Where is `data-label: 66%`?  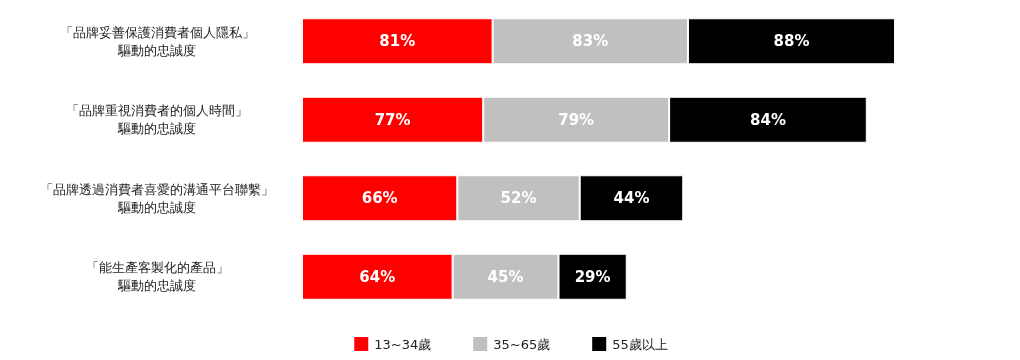 data-label: 66% is located at coordinates (379, 198).